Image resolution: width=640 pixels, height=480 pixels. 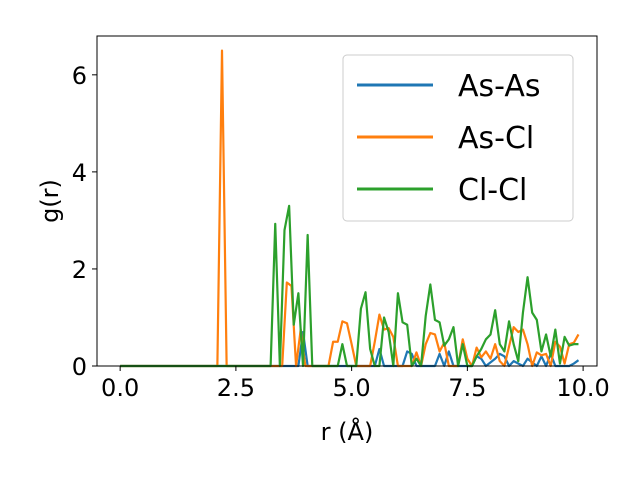 What do you see at coordinates (582, 388) in the screenshot?
I see `x-tick-label: 10.0` at bounding box center [582, 388].